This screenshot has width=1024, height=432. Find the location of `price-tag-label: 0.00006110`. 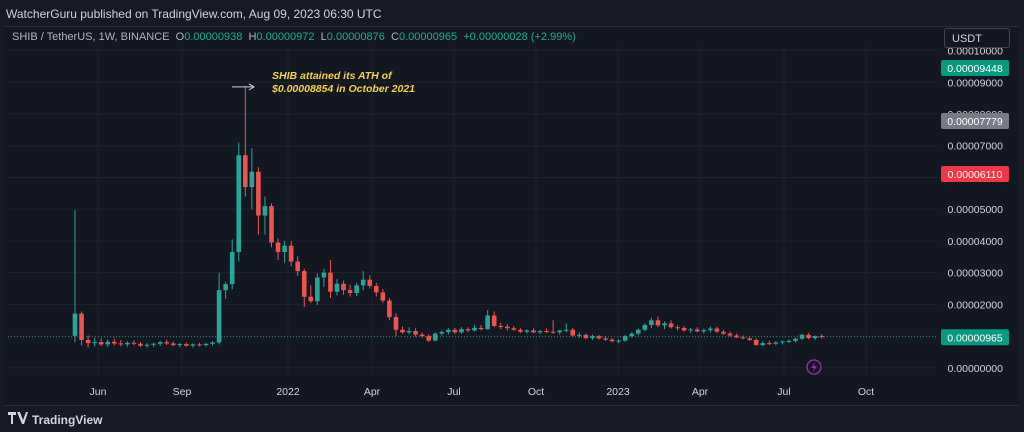

price-tag-label: 0.00006110 is located at coordinates (975, 175).